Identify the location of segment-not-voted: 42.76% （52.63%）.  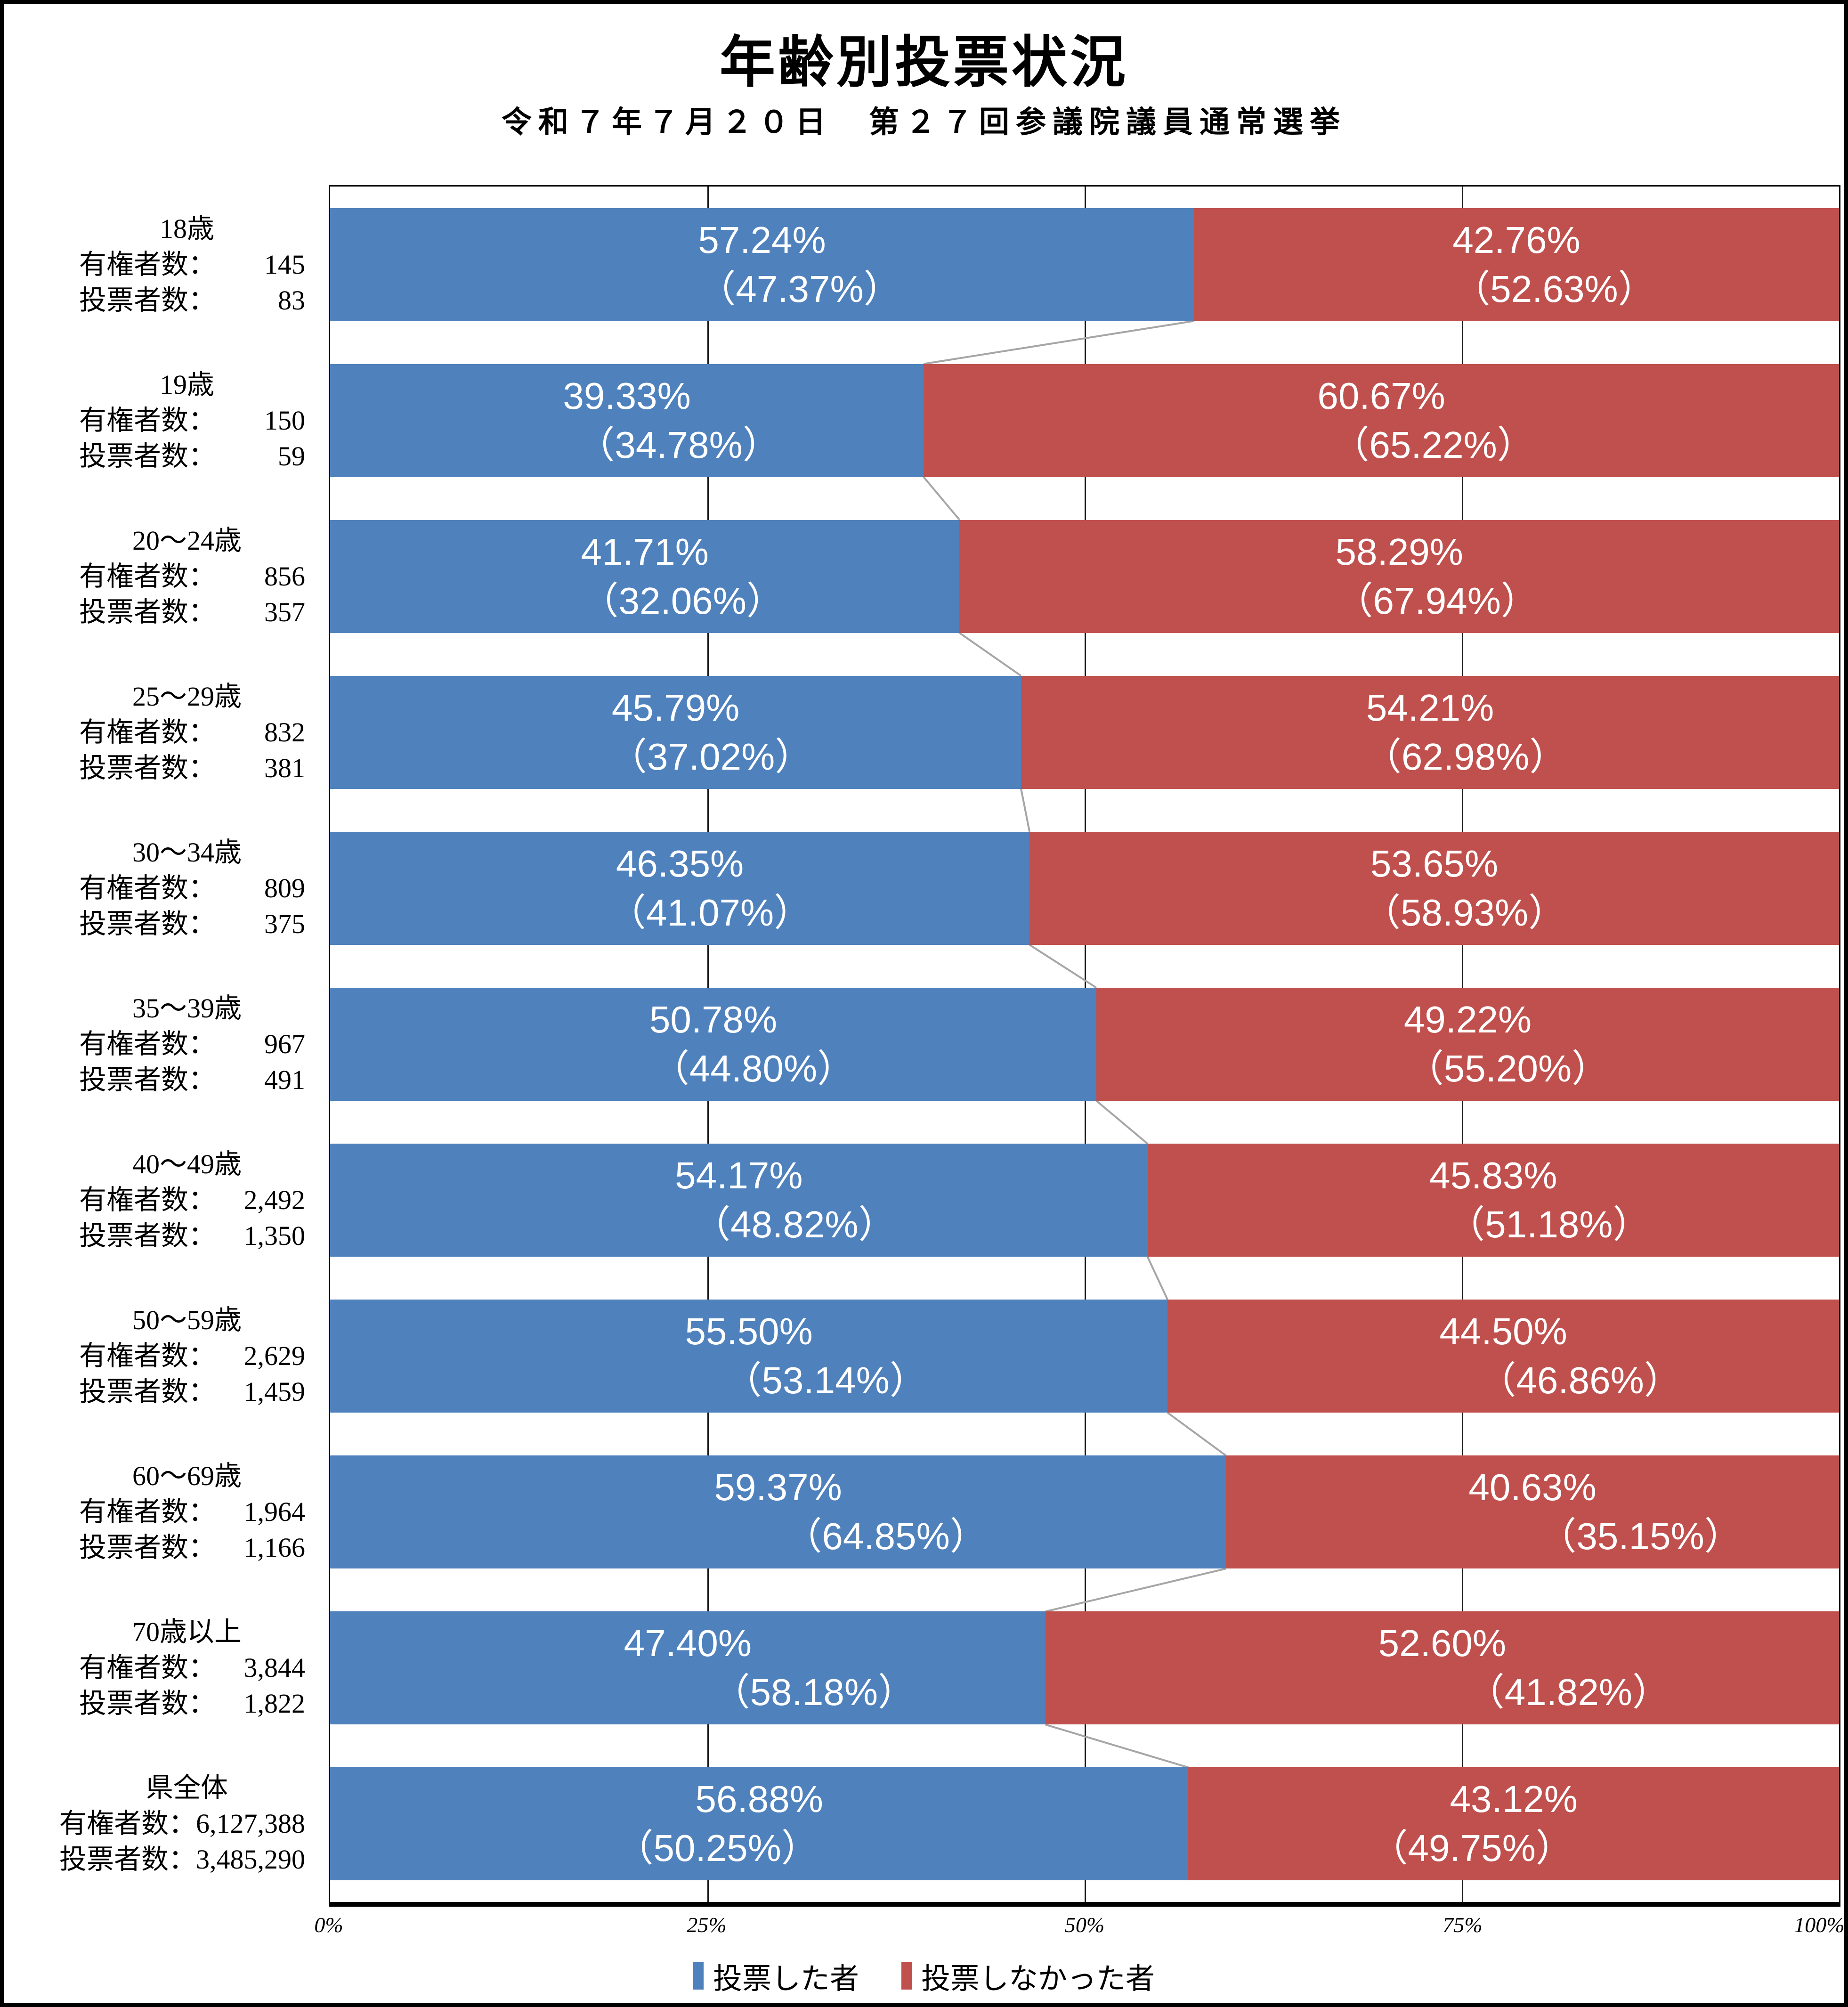
(1516, 264).